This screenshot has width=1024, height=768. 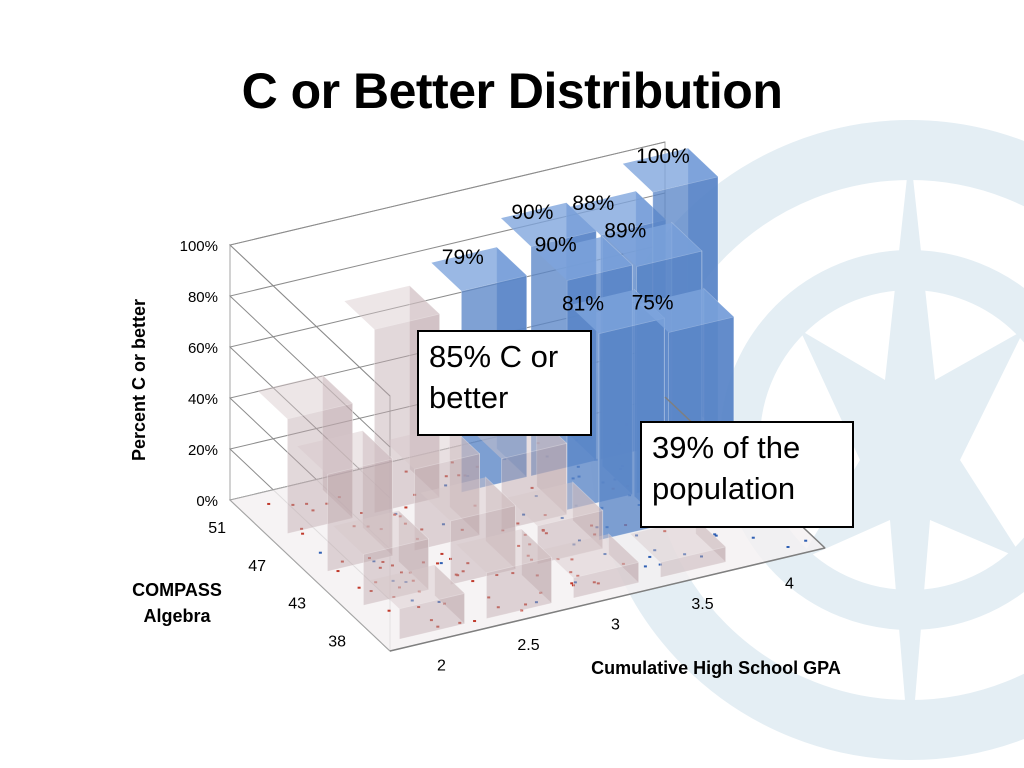 I want to click on z-tick-label: 47, so click(x=257, y=566).